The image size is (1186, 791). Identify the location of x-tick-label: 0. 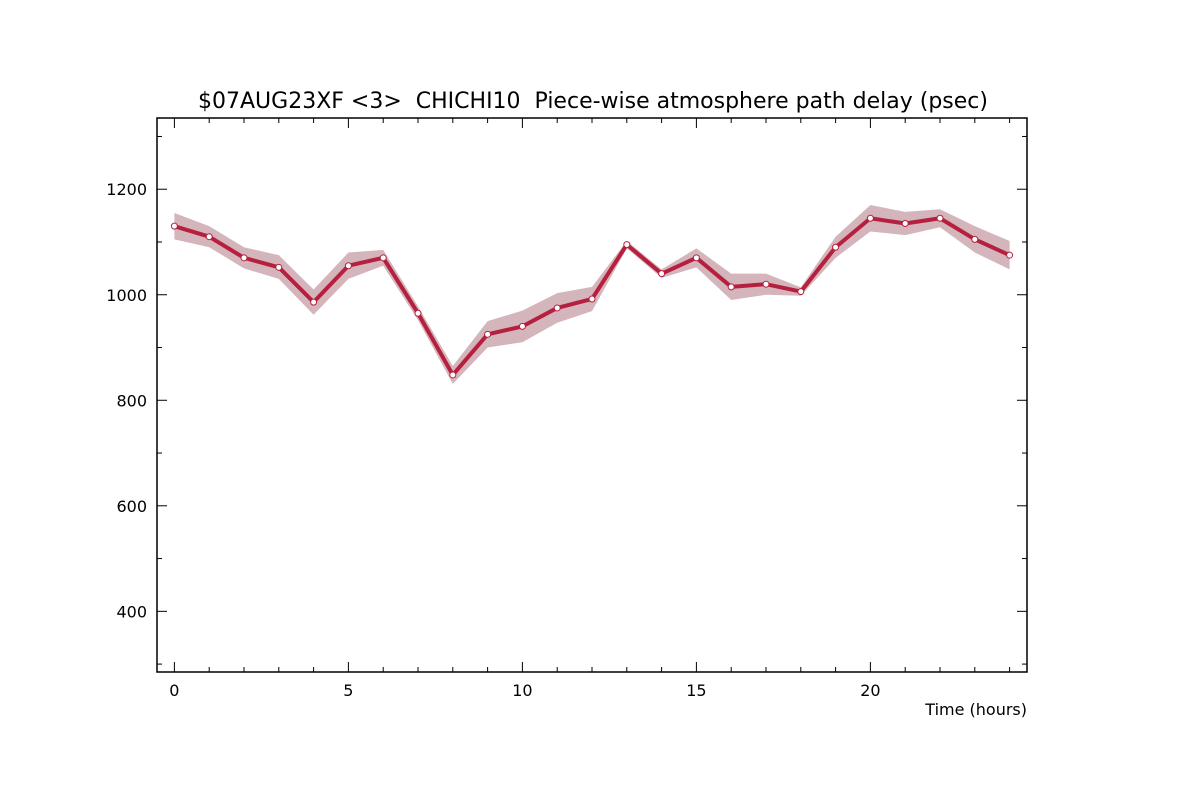
(174, 690).